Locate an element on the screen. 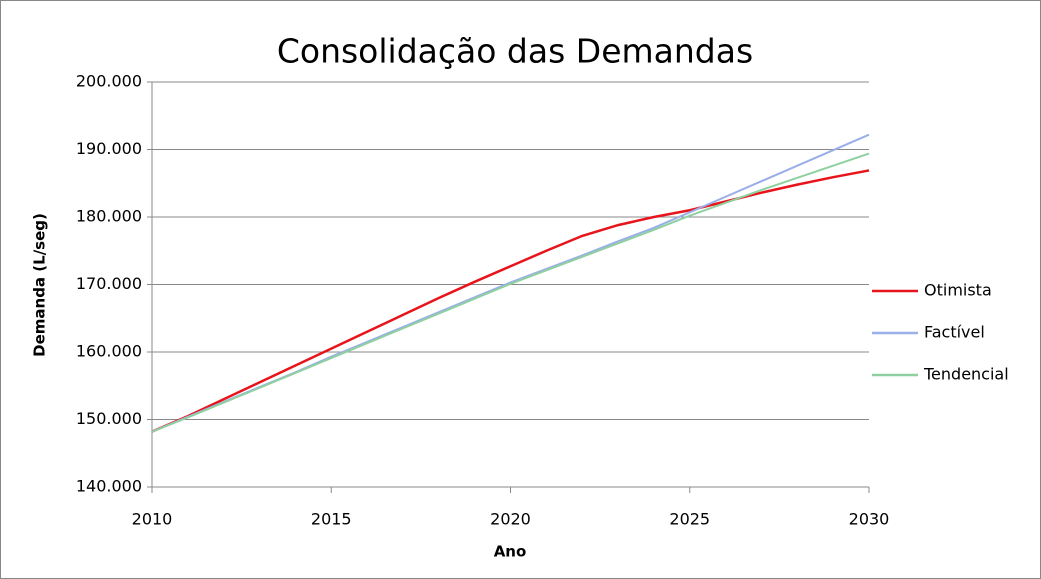  y-tick-label: 140.000 is located at coordinates (109, 486).